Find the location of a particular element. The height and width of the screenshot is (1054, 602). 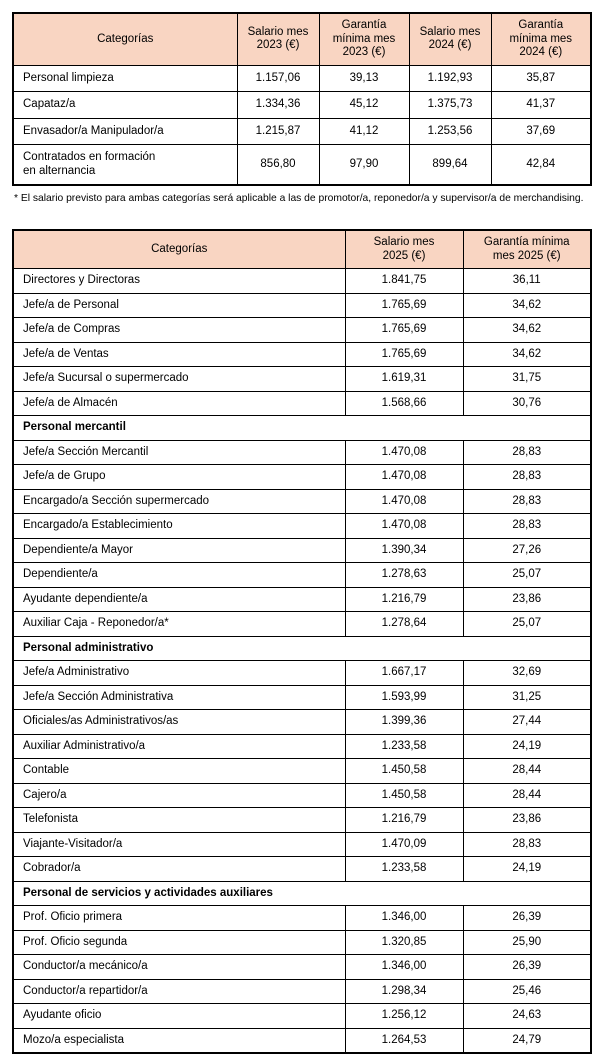

value-cell: 1.256,12 is located at coordinates (404, 1016).